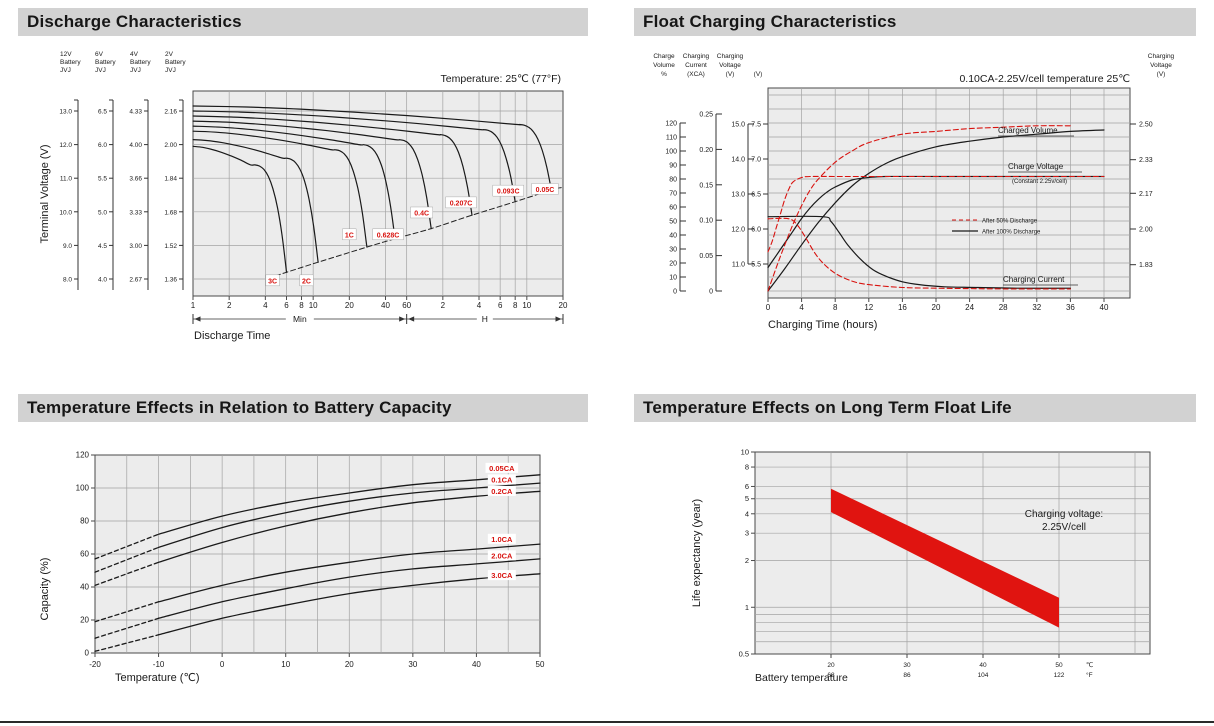 This screenshot has width=1214, height=726. What do you see at coordinates (1044, 79) in the screenshot?
I see `svg-text:0.10CA-2.25V/cell temperature: 0.10CA-2.25V/cell temperature 25℃` at bounding box center [1044, 79].